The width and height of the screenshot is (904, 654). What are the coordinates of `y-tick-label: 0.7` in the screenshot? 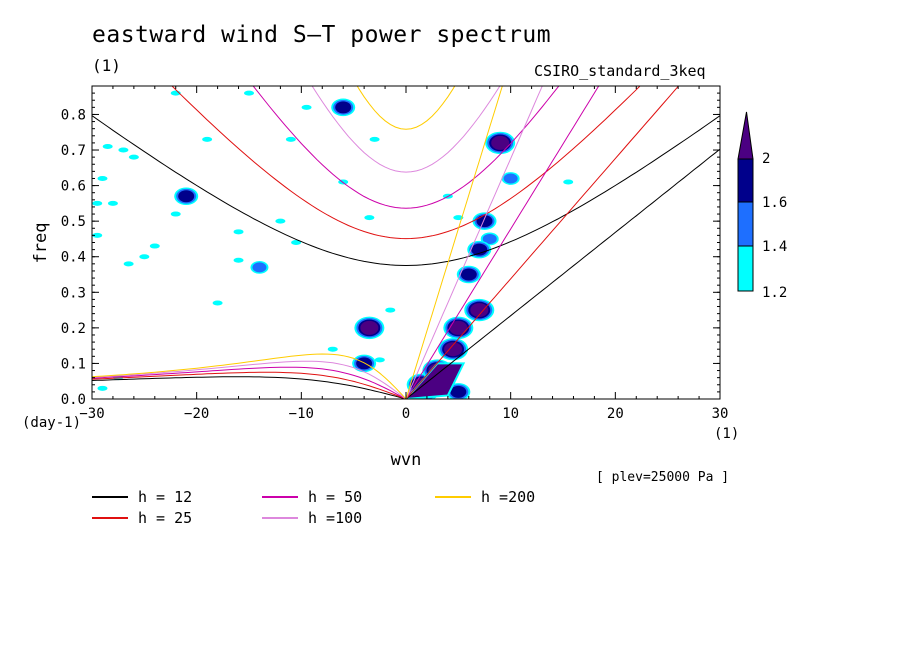 It's located at (73, 151).